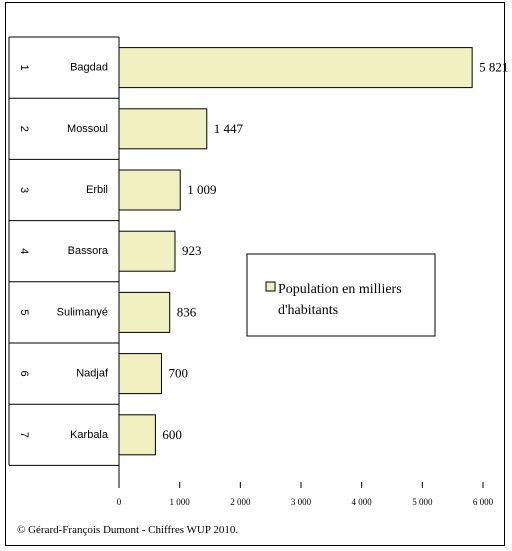 Image resolution: width=512 pixels, height=551 pixels. What do you see at coordinates (119, 502) in the screenshot?
I see `x-tick-label: 0` at bounding box center [119, 502].